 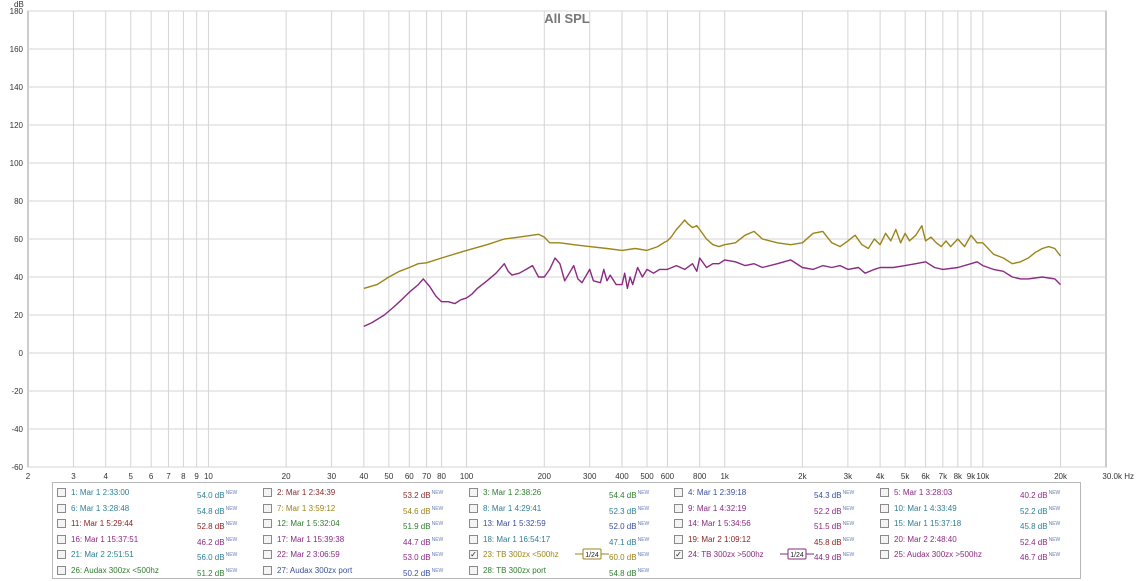 I want to click on legend-name: 24: TB 300zx >500hz, so click(x=726, y=554).